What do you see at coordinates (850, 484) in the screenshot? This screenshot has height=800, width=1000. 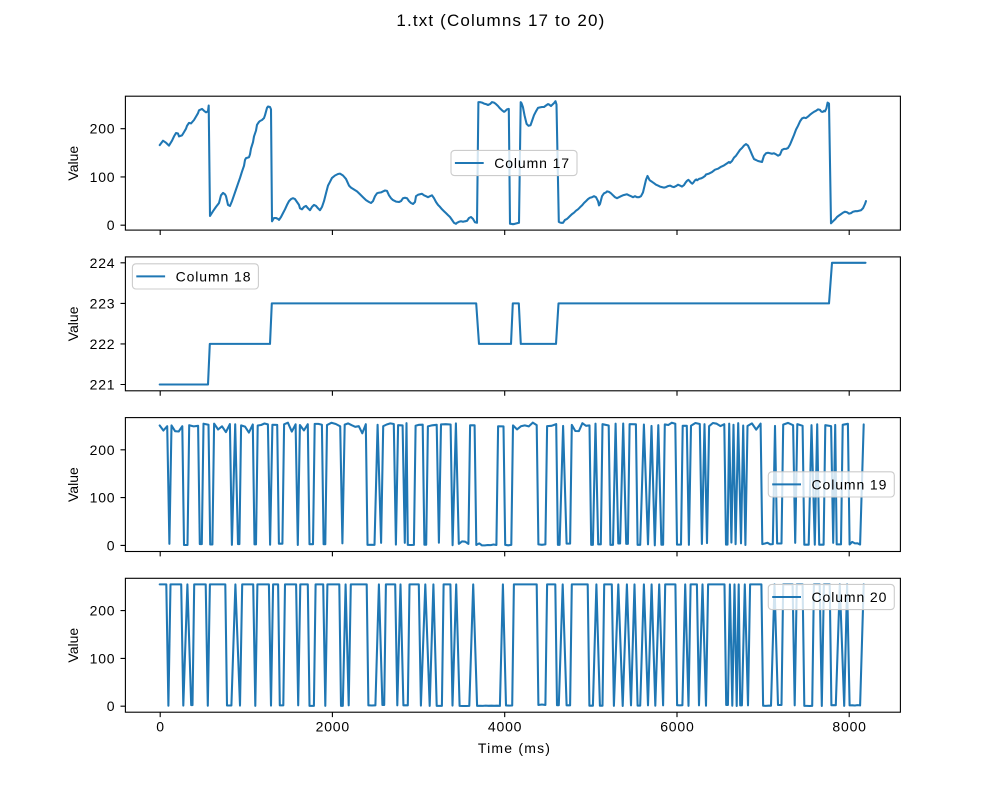 I see `svg-text: Column 19` at bounding box center [850, 484].